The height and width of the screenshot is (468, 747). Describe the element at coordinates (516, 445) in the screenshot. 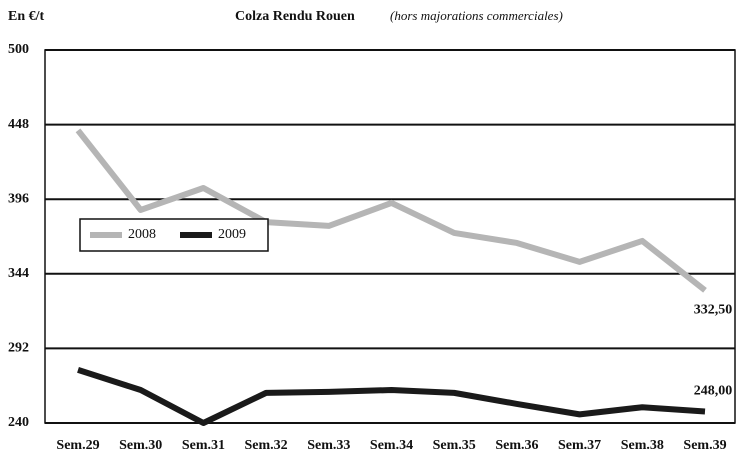

I see `x-tick-label: Sem.36` at that location.